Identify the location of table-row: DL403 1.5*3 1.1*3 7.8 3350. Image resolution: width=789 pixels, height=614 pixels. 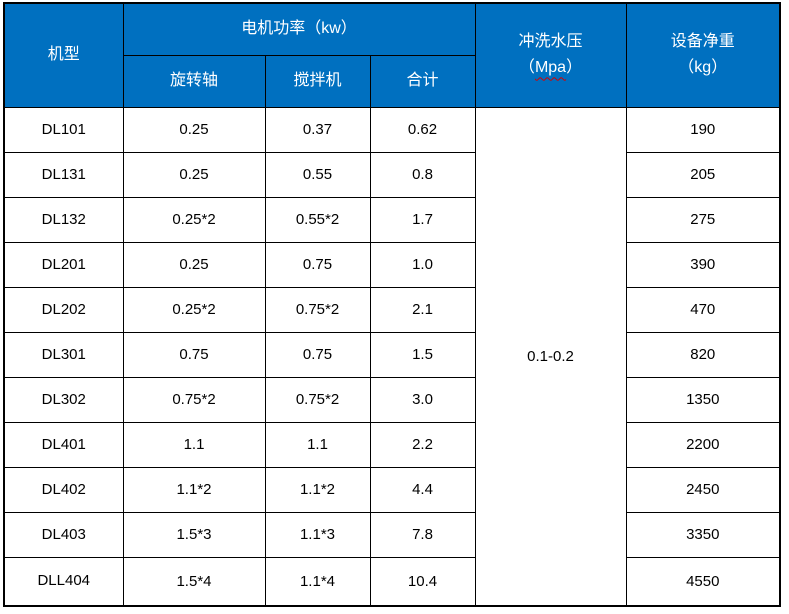
(392, 534).